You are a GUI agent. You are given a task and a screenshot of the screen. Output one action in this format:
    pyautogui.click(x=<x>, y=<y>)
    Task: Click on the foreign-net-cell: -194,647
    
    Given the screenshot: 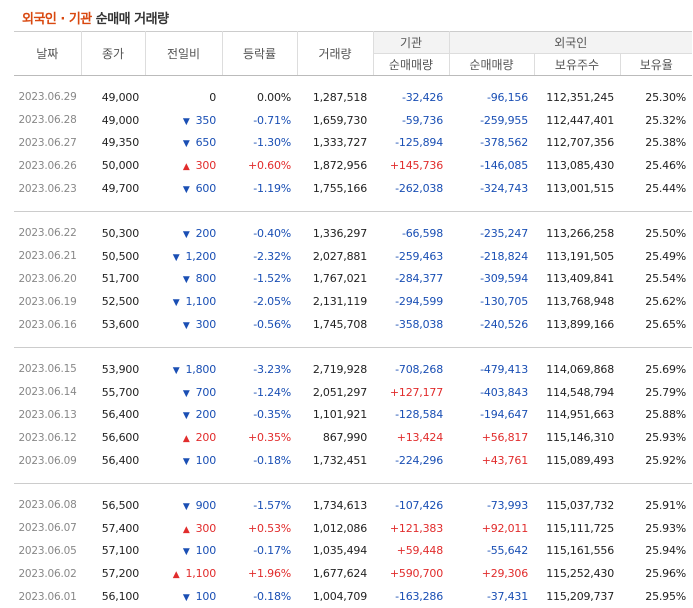 What is the action you would take?
    pyautogui.click(x=504, y=415)
    